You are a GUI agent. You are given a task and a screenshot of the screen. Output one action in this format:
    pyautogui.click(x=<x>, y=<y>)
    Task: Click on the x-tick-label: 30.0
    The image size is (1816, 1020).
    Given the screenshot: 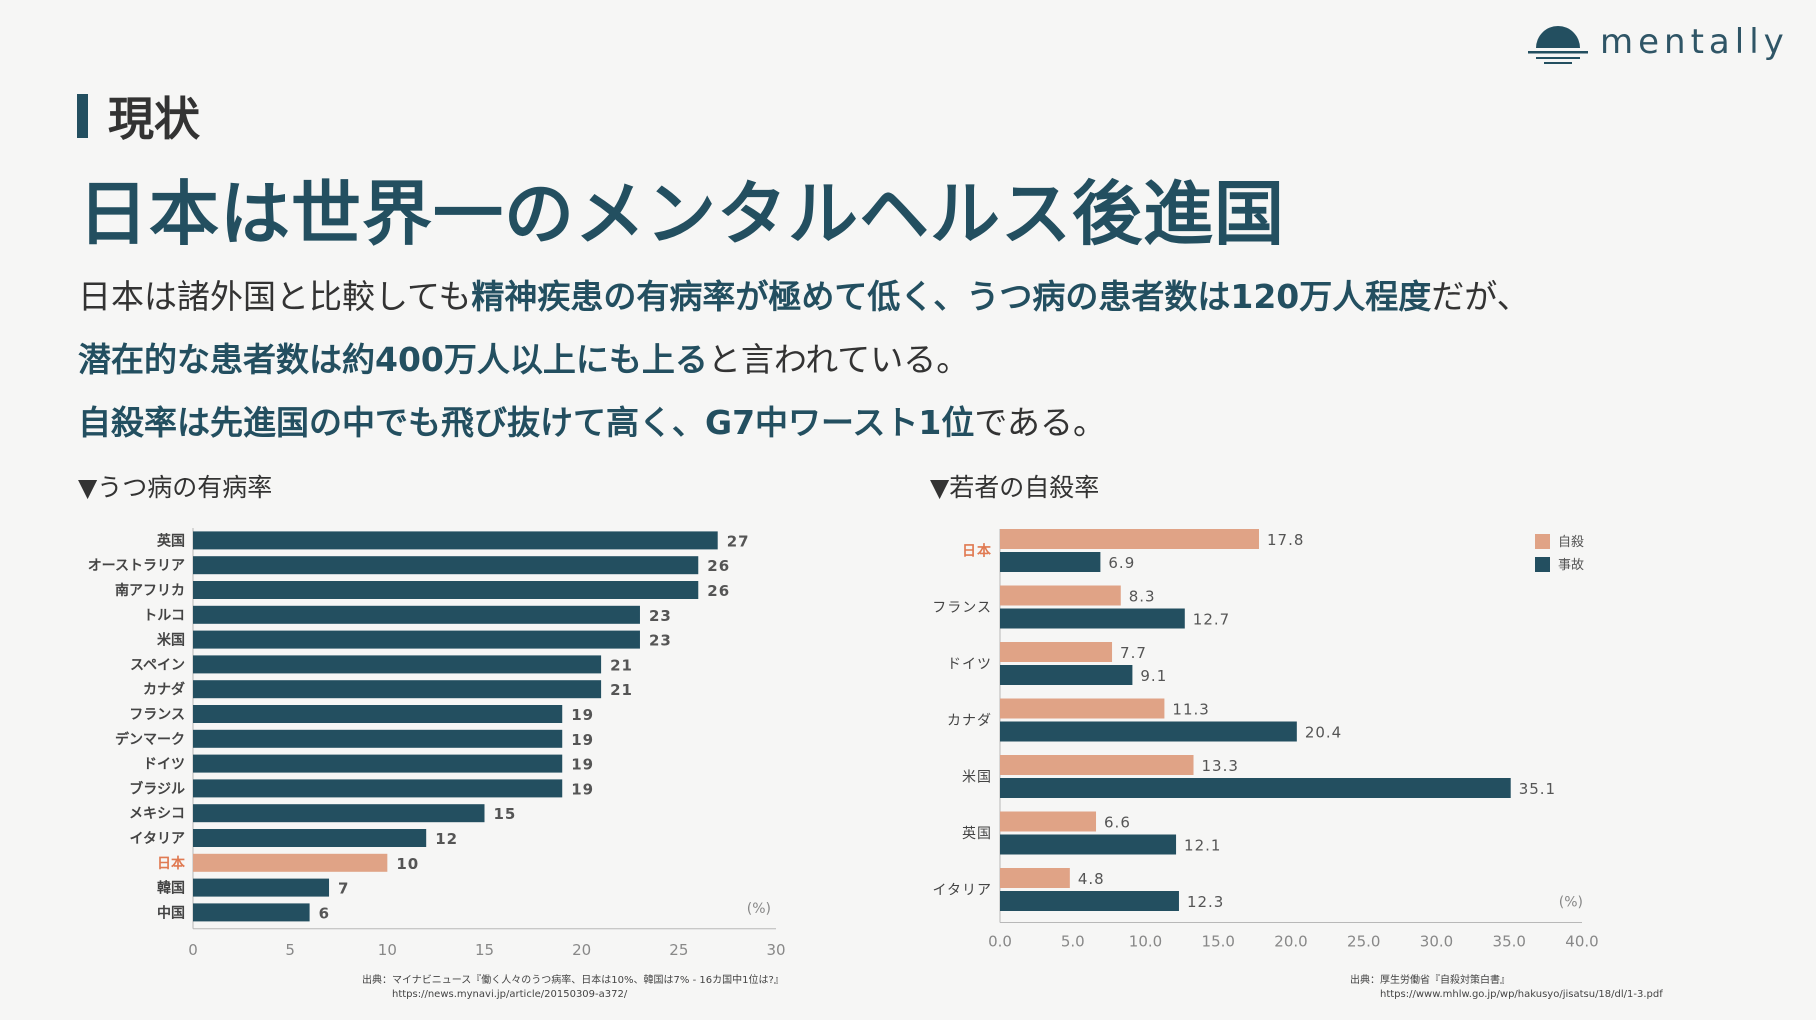 What is the action you would take?
    pyautogui.click(x=1436, y=942)
    